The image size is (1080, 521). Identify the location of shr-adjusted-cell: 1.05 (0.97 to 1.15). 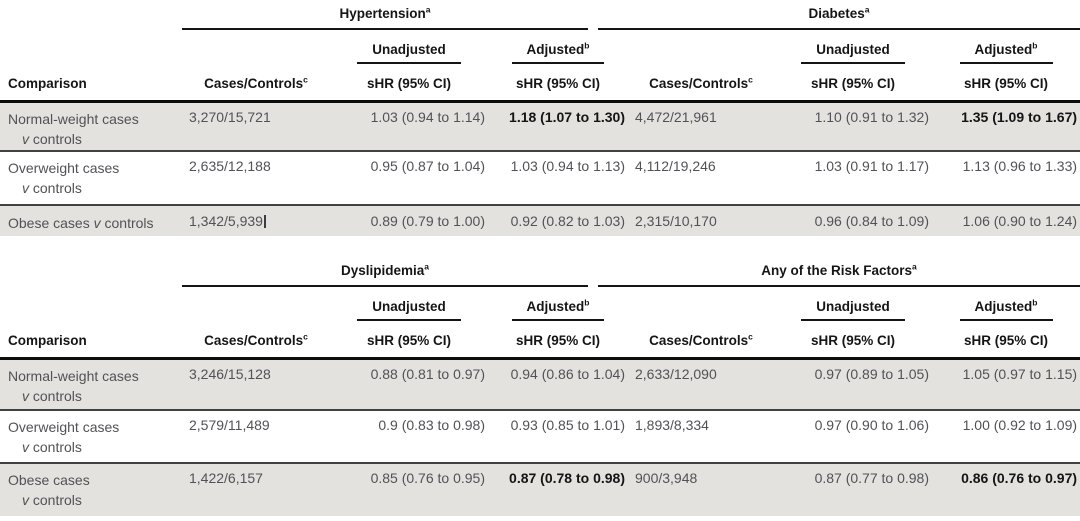
(1020, 373).